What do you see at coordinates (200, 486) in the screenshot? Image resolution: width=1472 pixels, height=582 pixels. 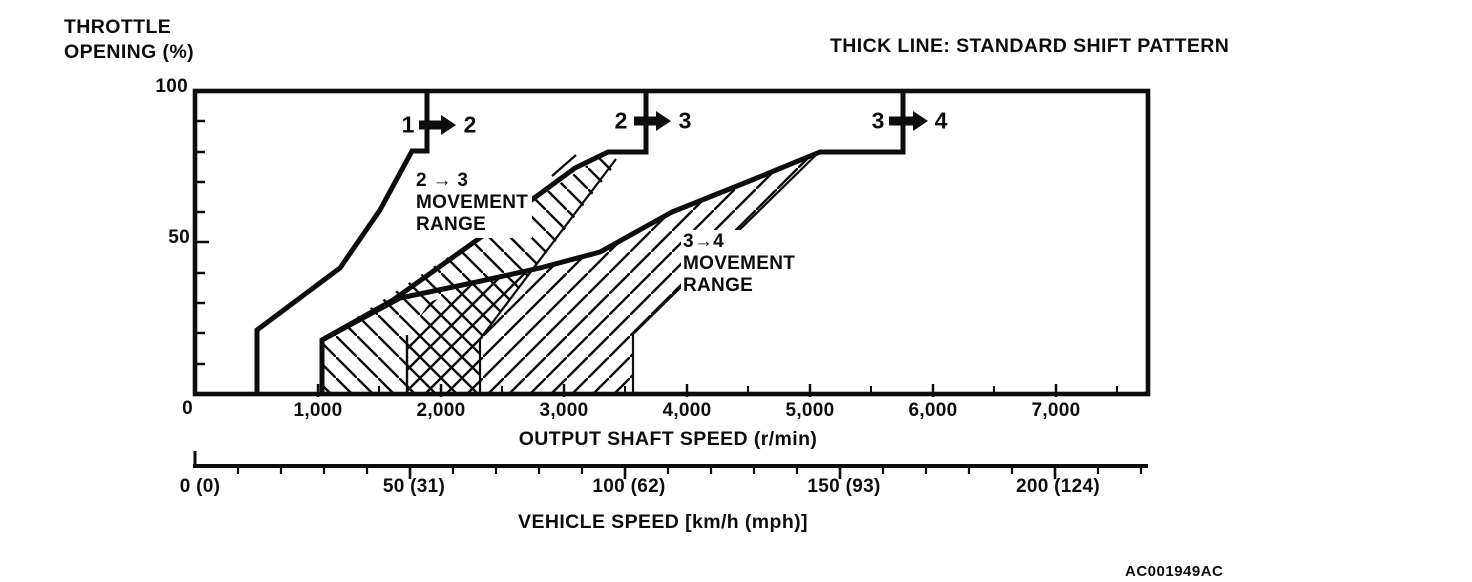 I see `speed-tick-0: 0 (0)` at bounding box center [200, 486].